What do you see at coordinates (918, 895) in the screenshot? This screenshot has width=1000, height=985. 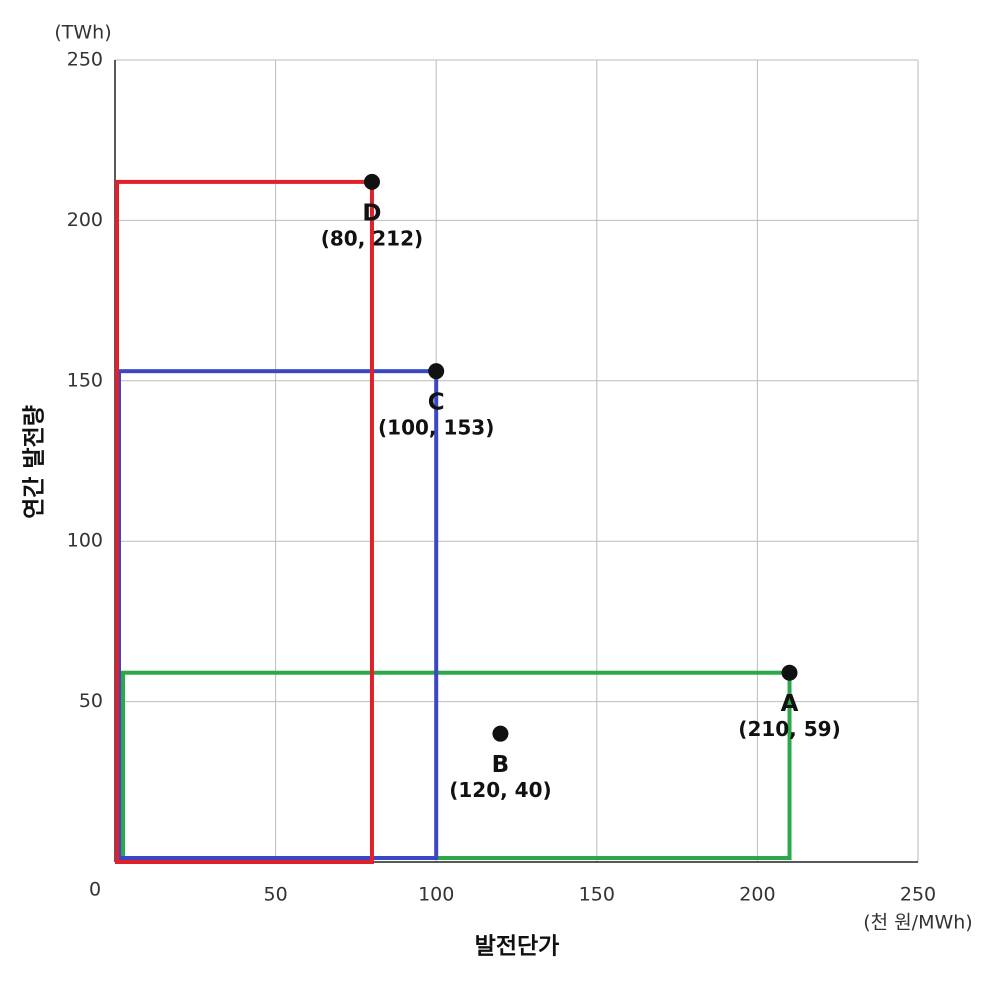 I see `x-tick-label: 250` at bounding box center [918, 895].